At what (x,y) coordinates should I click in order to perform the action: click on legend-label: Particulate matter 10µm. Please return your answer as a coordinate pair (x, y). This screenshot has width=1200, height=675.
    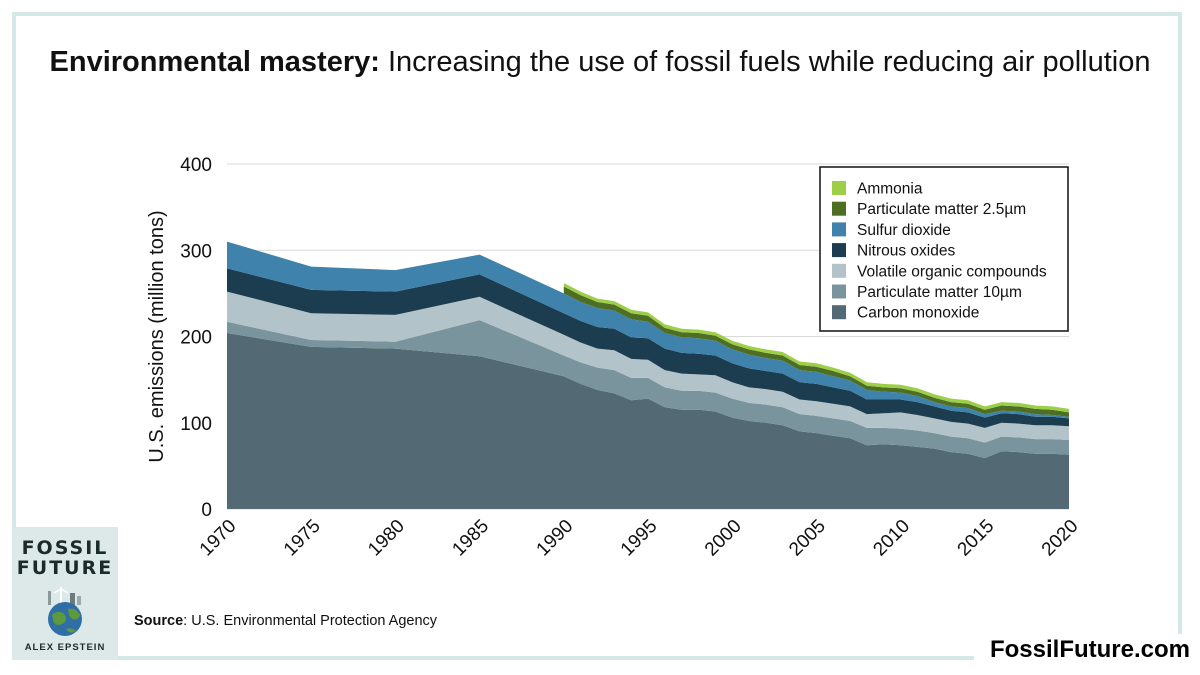
    Looking at the image, I should click on (939, 292).